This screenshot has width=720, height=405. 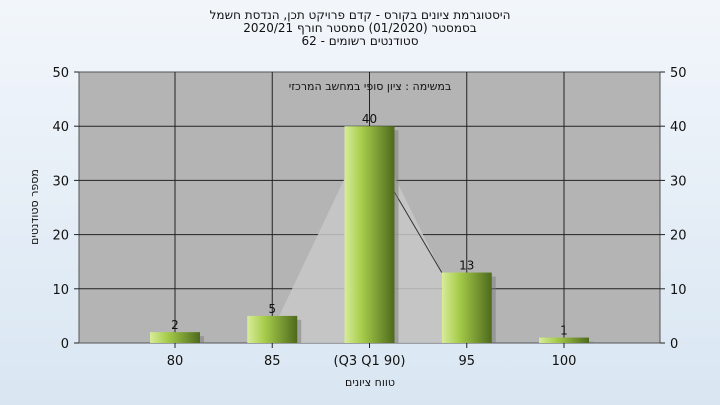 I want to click on y-tick-label-right: 30, so click(x=678, y=181).